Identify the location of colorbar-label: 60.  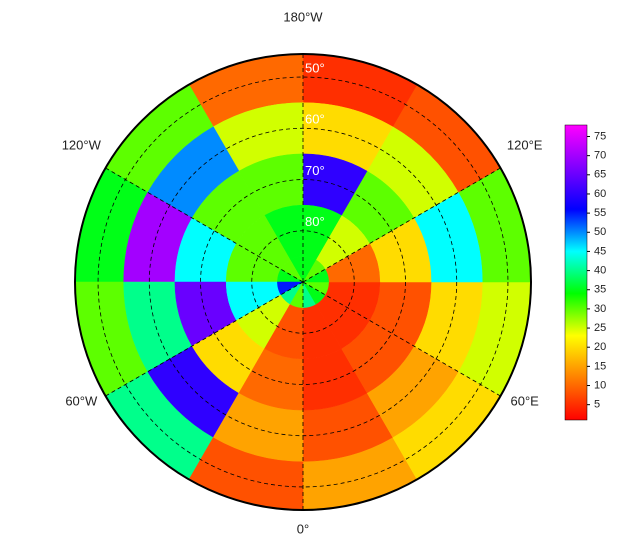
(600, 194).